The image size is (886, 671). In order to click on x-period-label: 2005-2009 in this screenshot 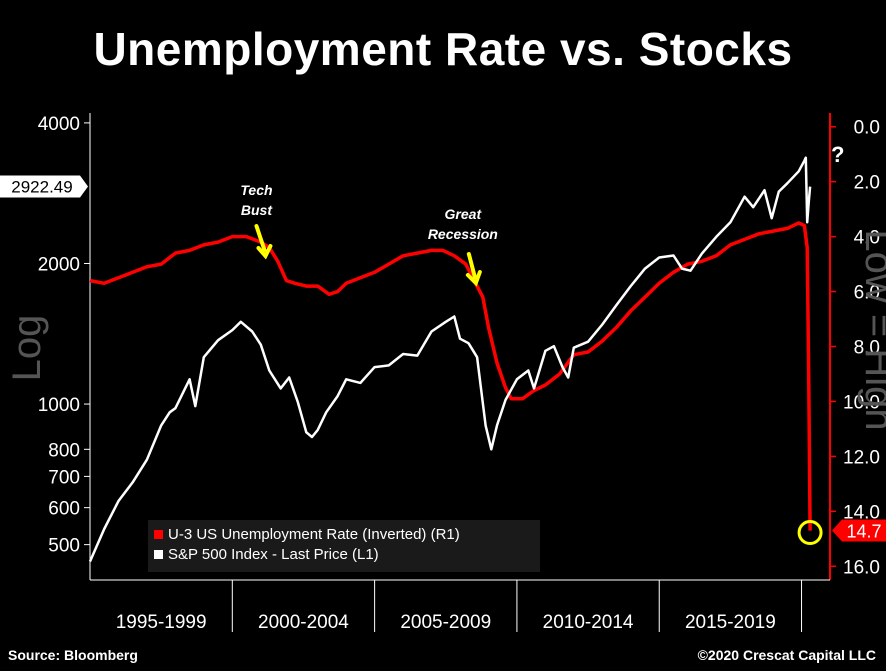, I will do `click(445, 622)`.